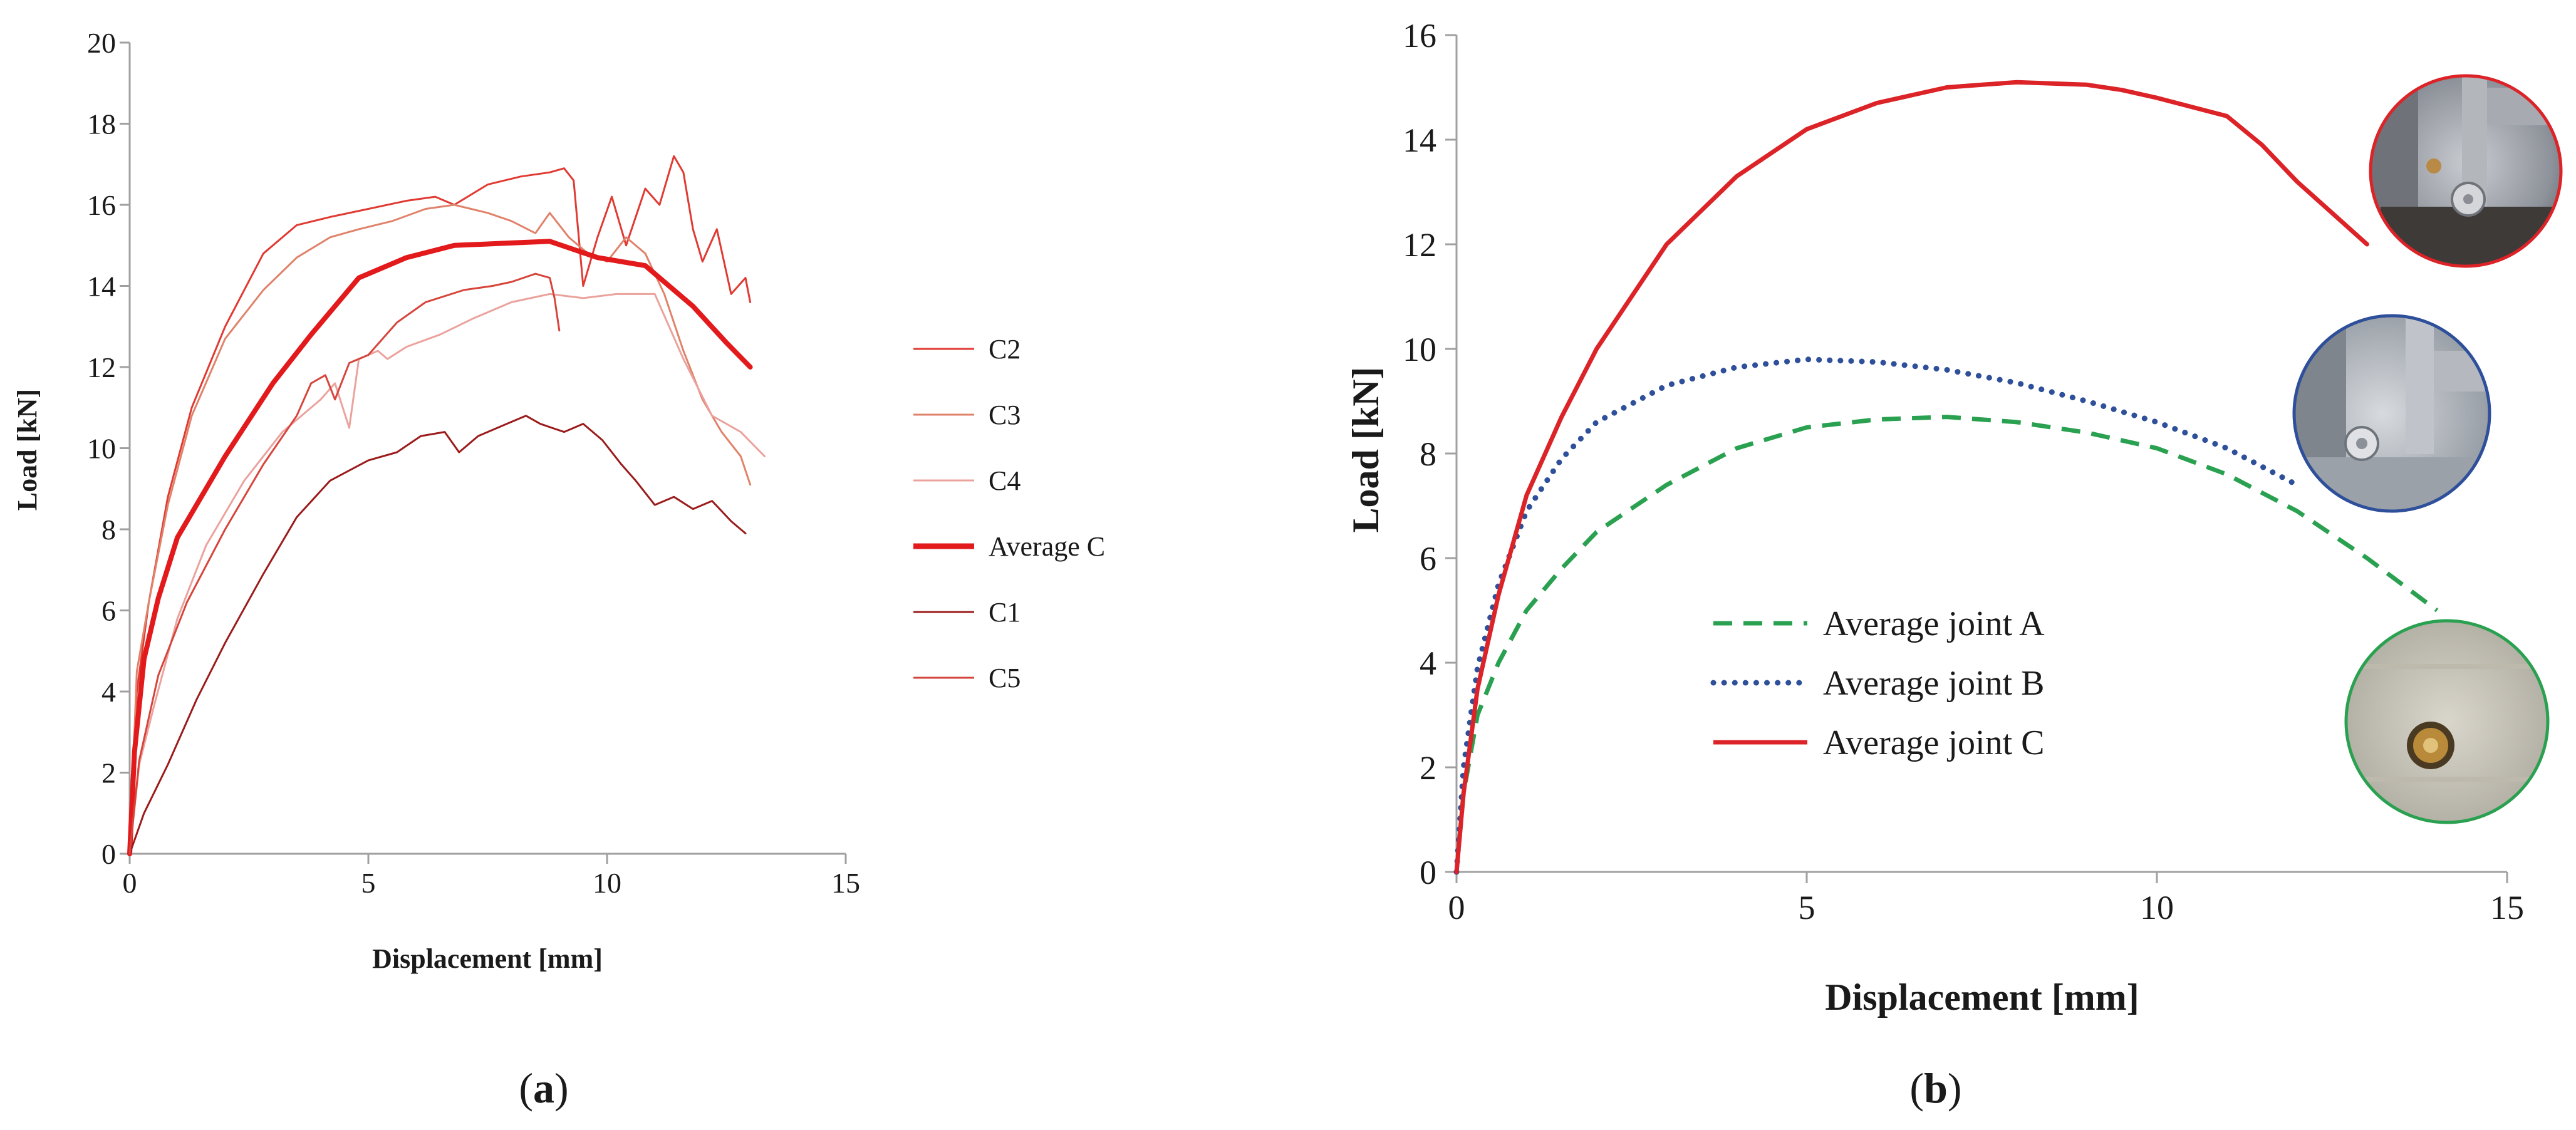 The image size is (2576, 1130). I want to click on series-line-c1, so click(437, 635).